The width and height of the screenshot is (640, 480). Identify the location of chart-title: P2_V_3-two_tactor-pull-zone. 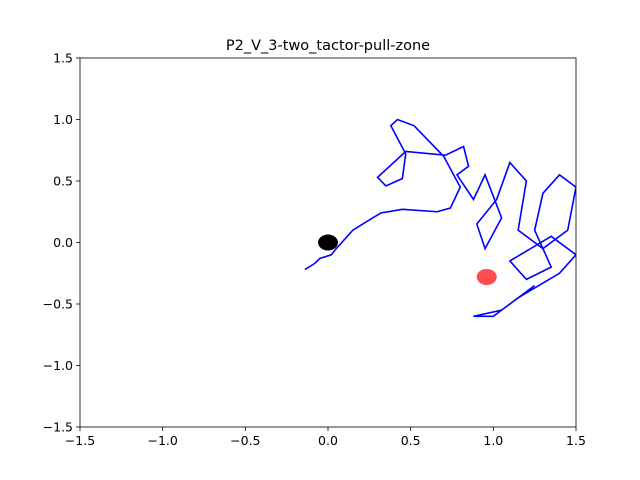
(328, 46).